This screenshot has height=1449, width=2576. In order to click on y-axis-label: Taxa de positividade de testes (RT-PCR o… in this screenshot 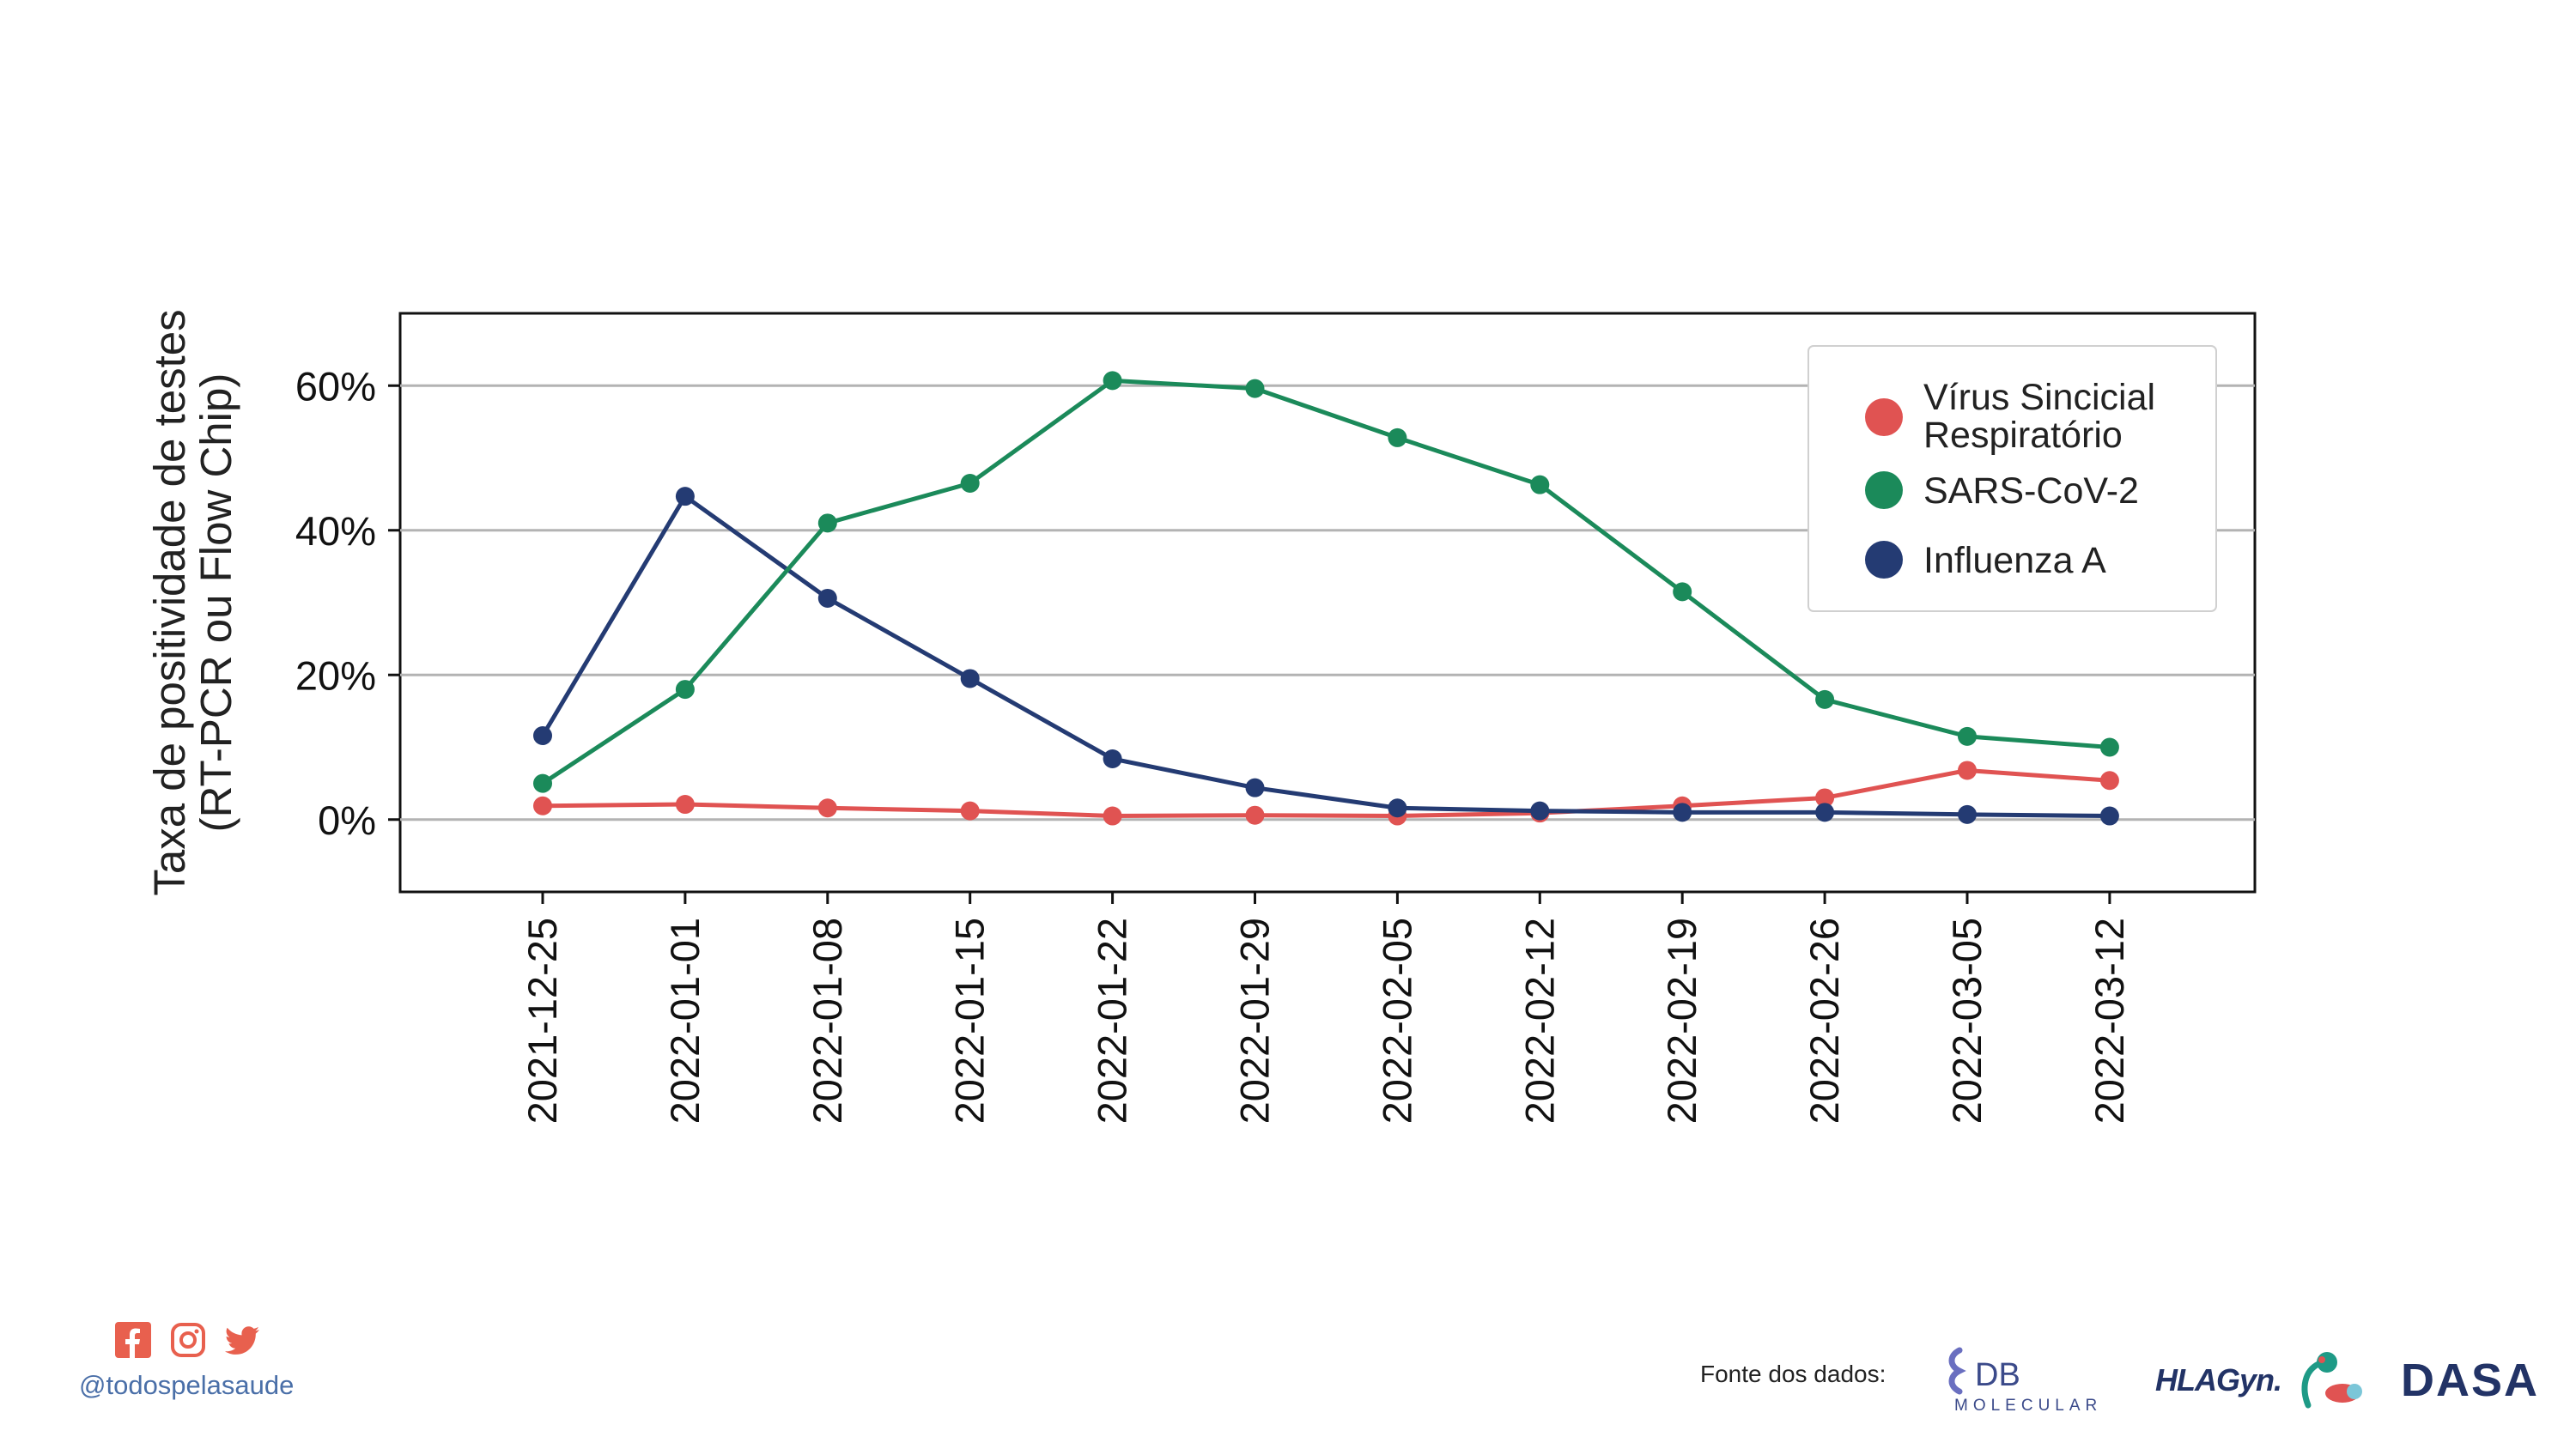, I will do `click(192, 602)`.